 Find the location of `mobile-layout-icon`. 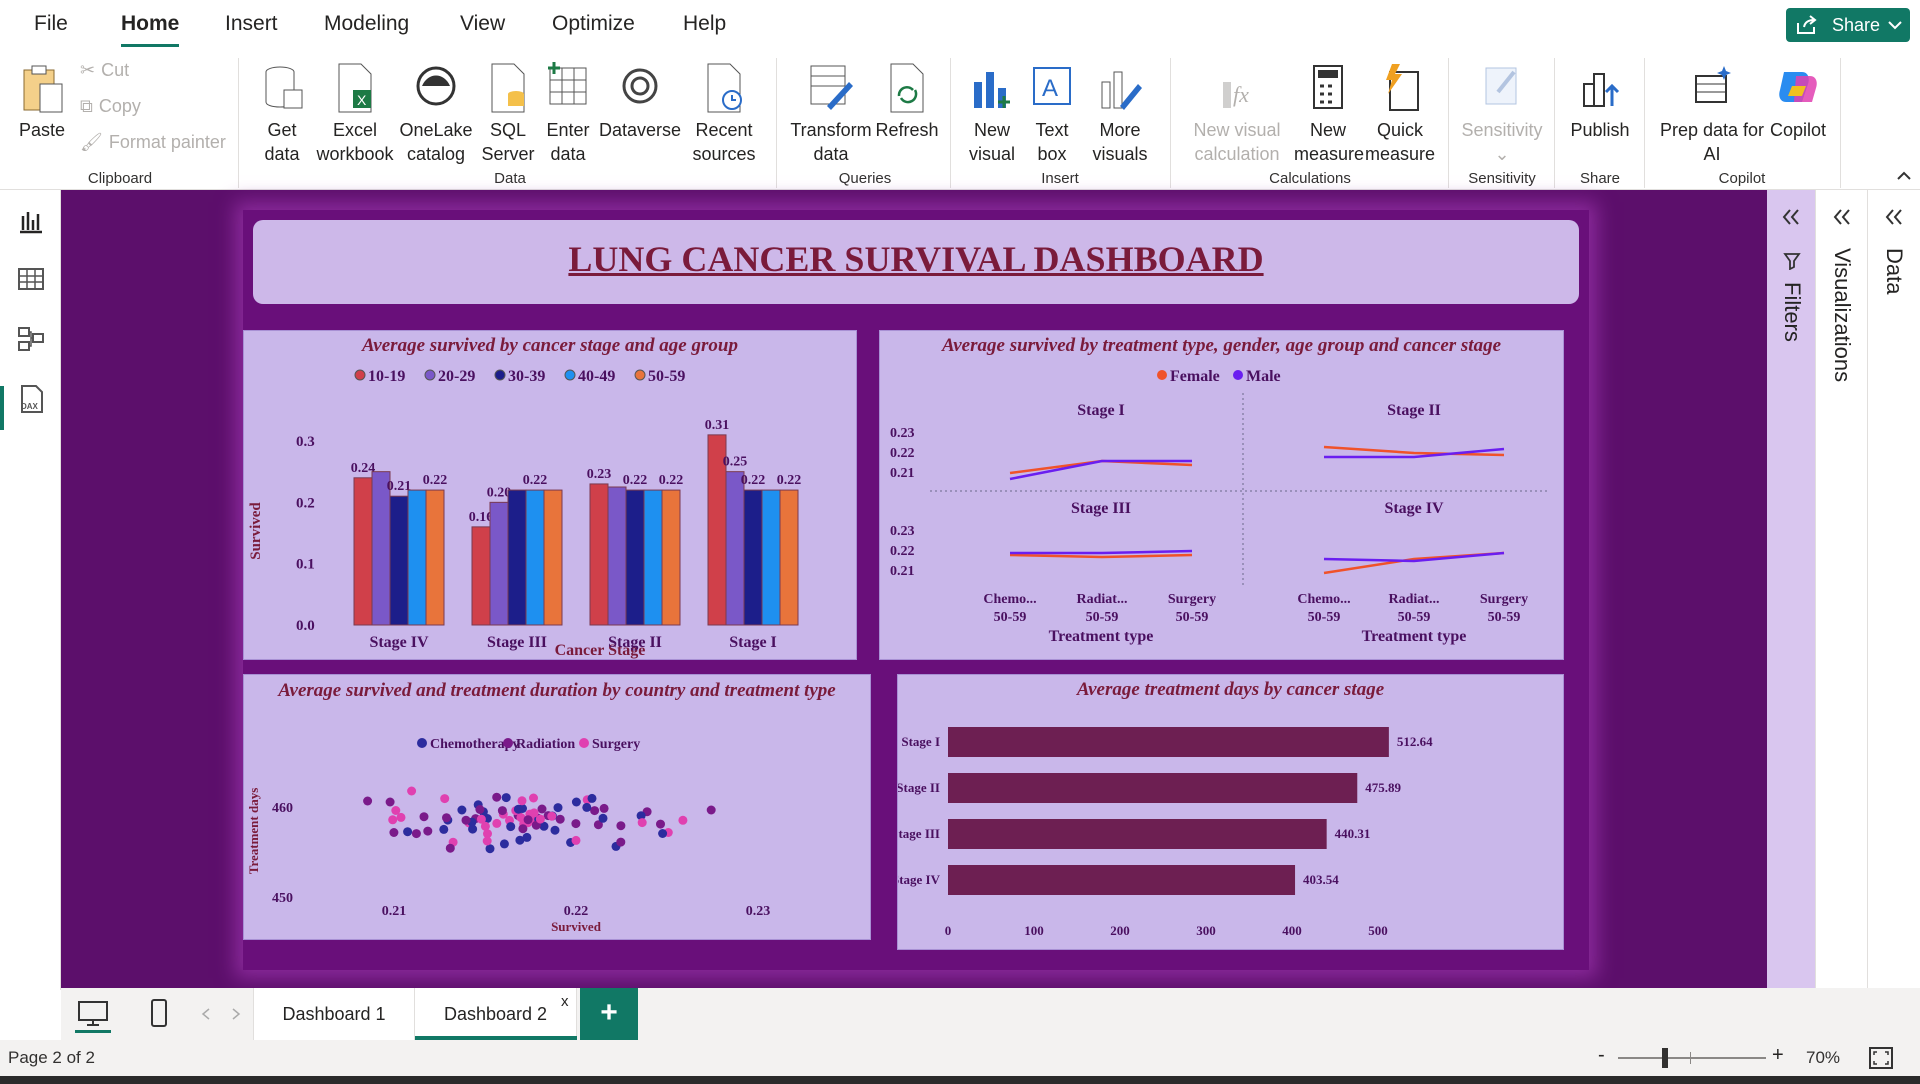

mobile-layout-icon is located at coordinates (159, 1013).